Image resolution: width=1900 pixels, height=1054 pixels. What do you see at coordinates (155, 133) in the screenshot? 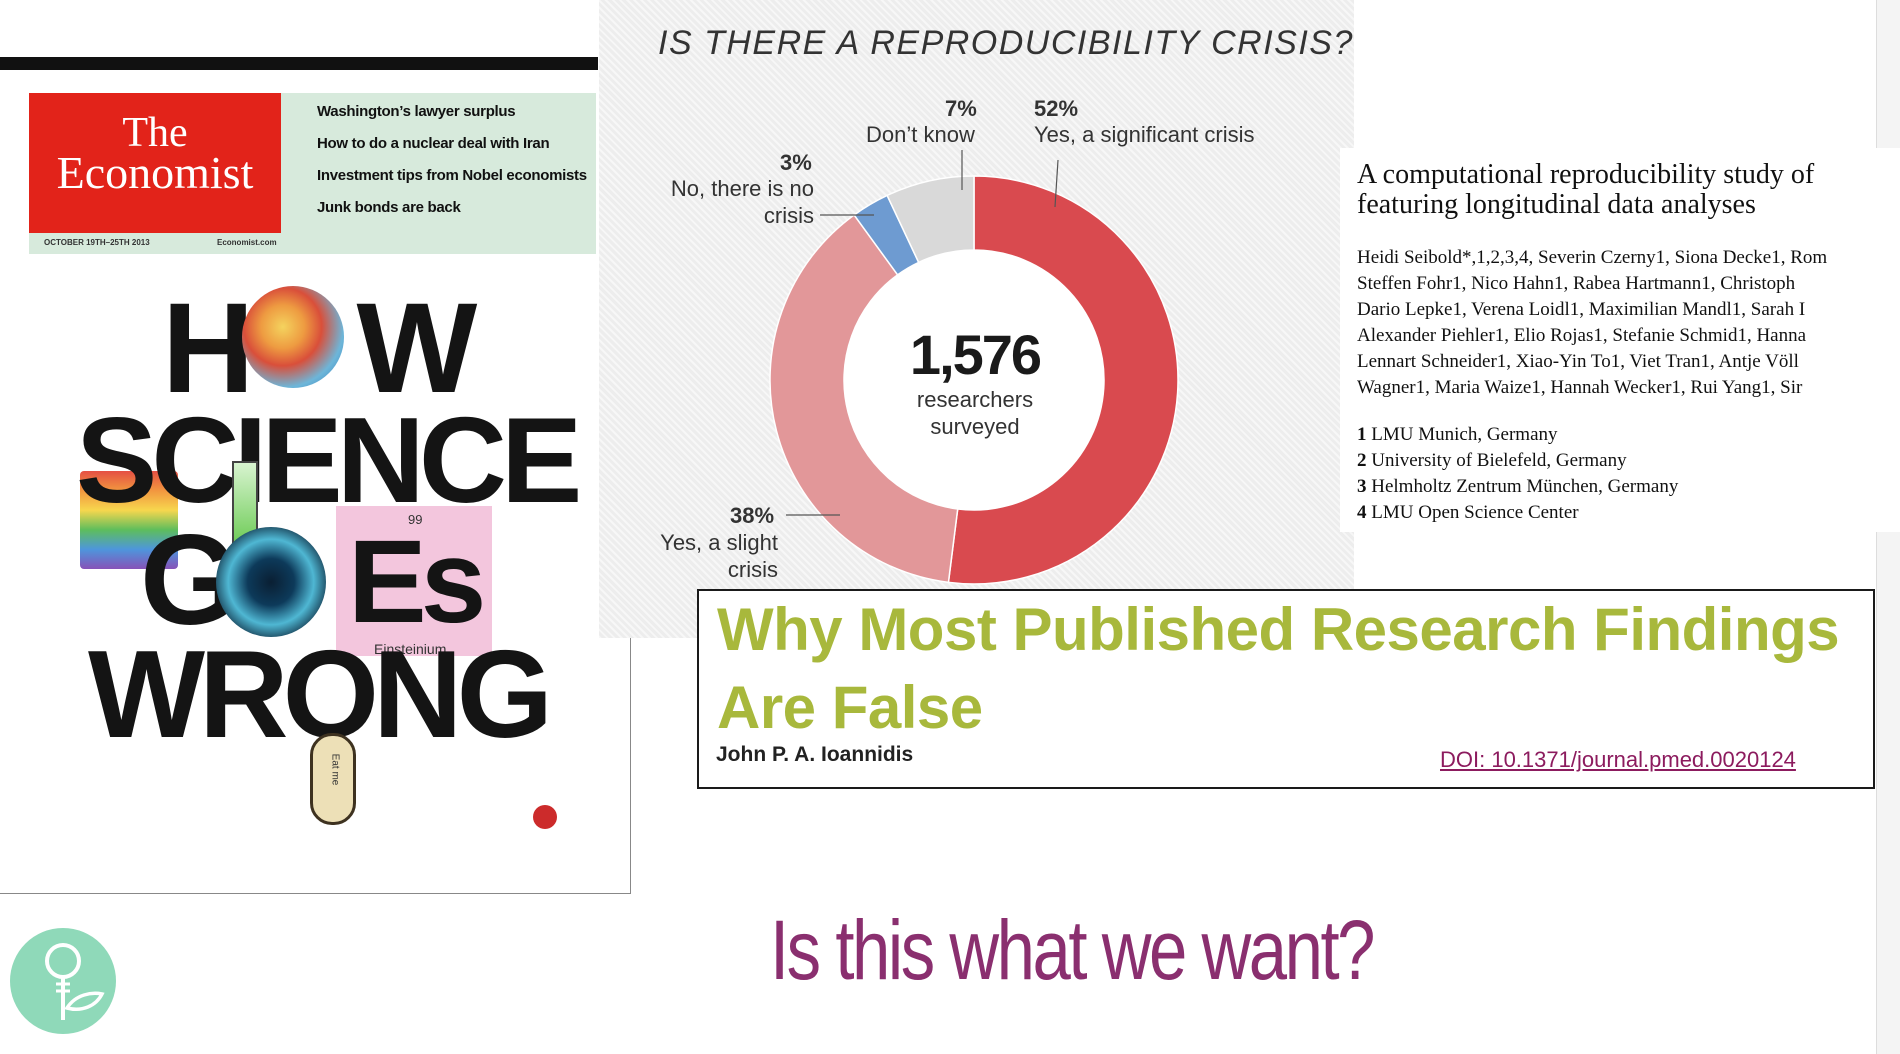
I see `masthead-line-1: The` at bounding box center [155, 133].